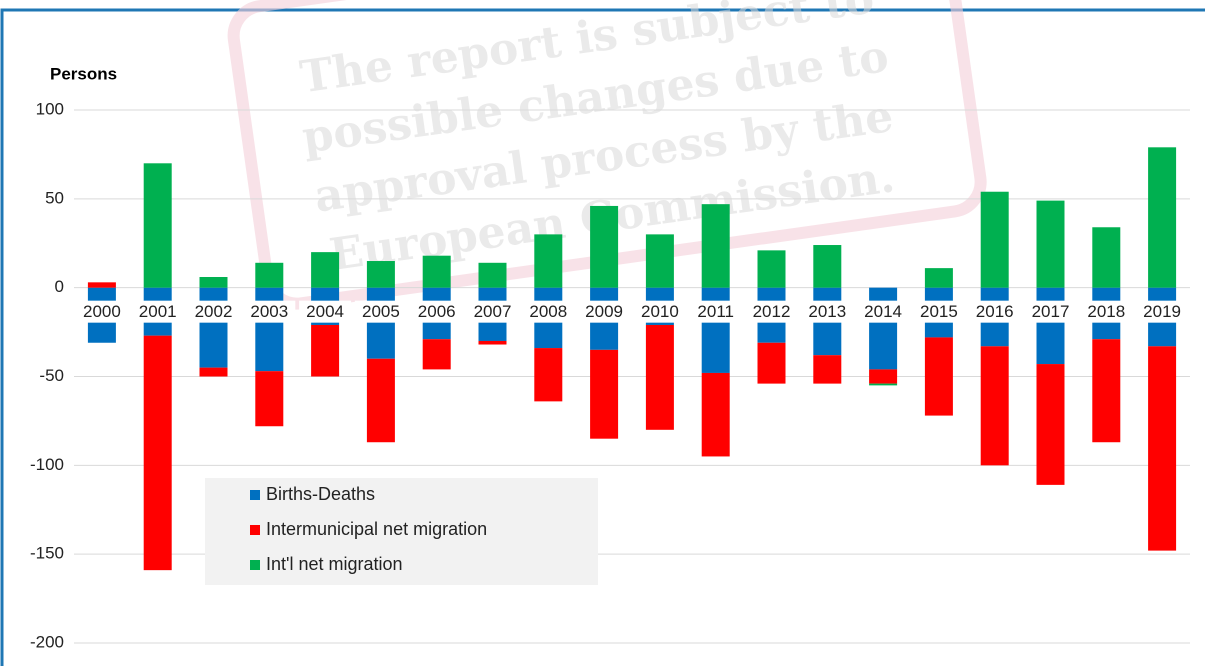  I want to click on x-tick-label: 2009, so click(604, 311).